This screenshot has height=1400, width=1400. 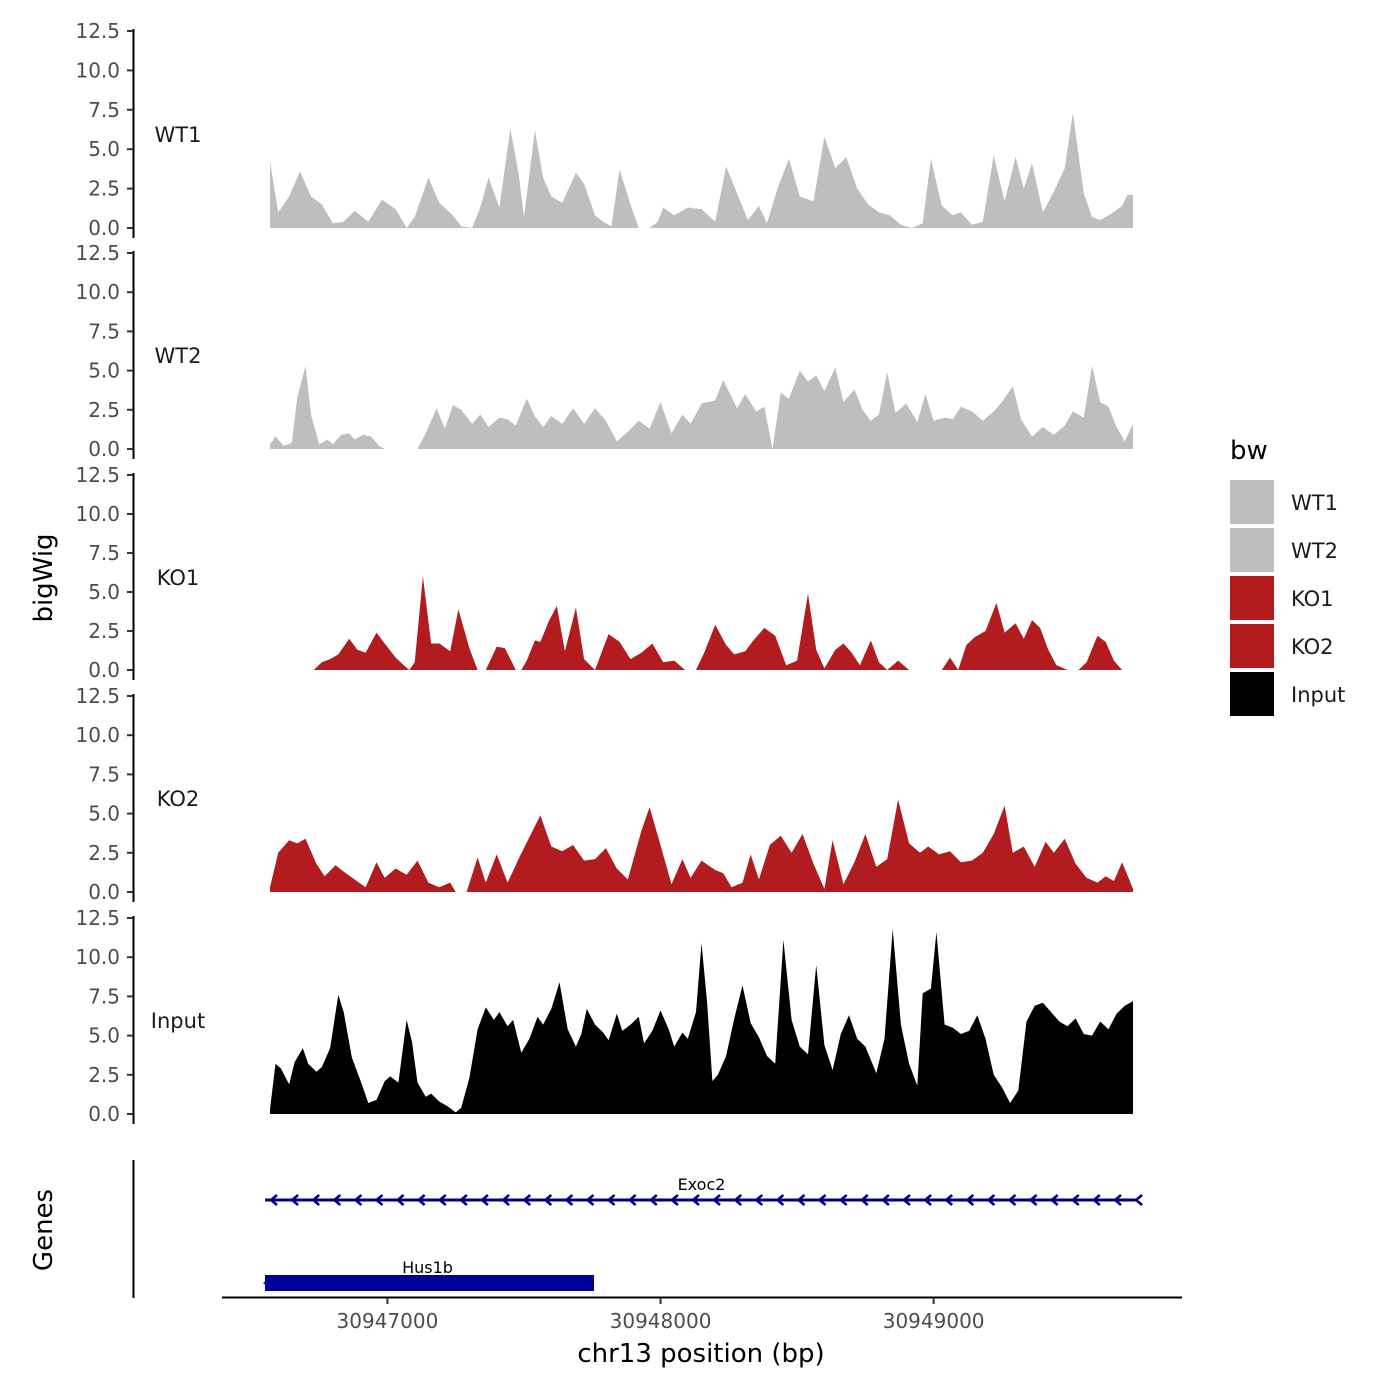 I want to click on gene-label: Exoc2, so click(x=702, y=1184).